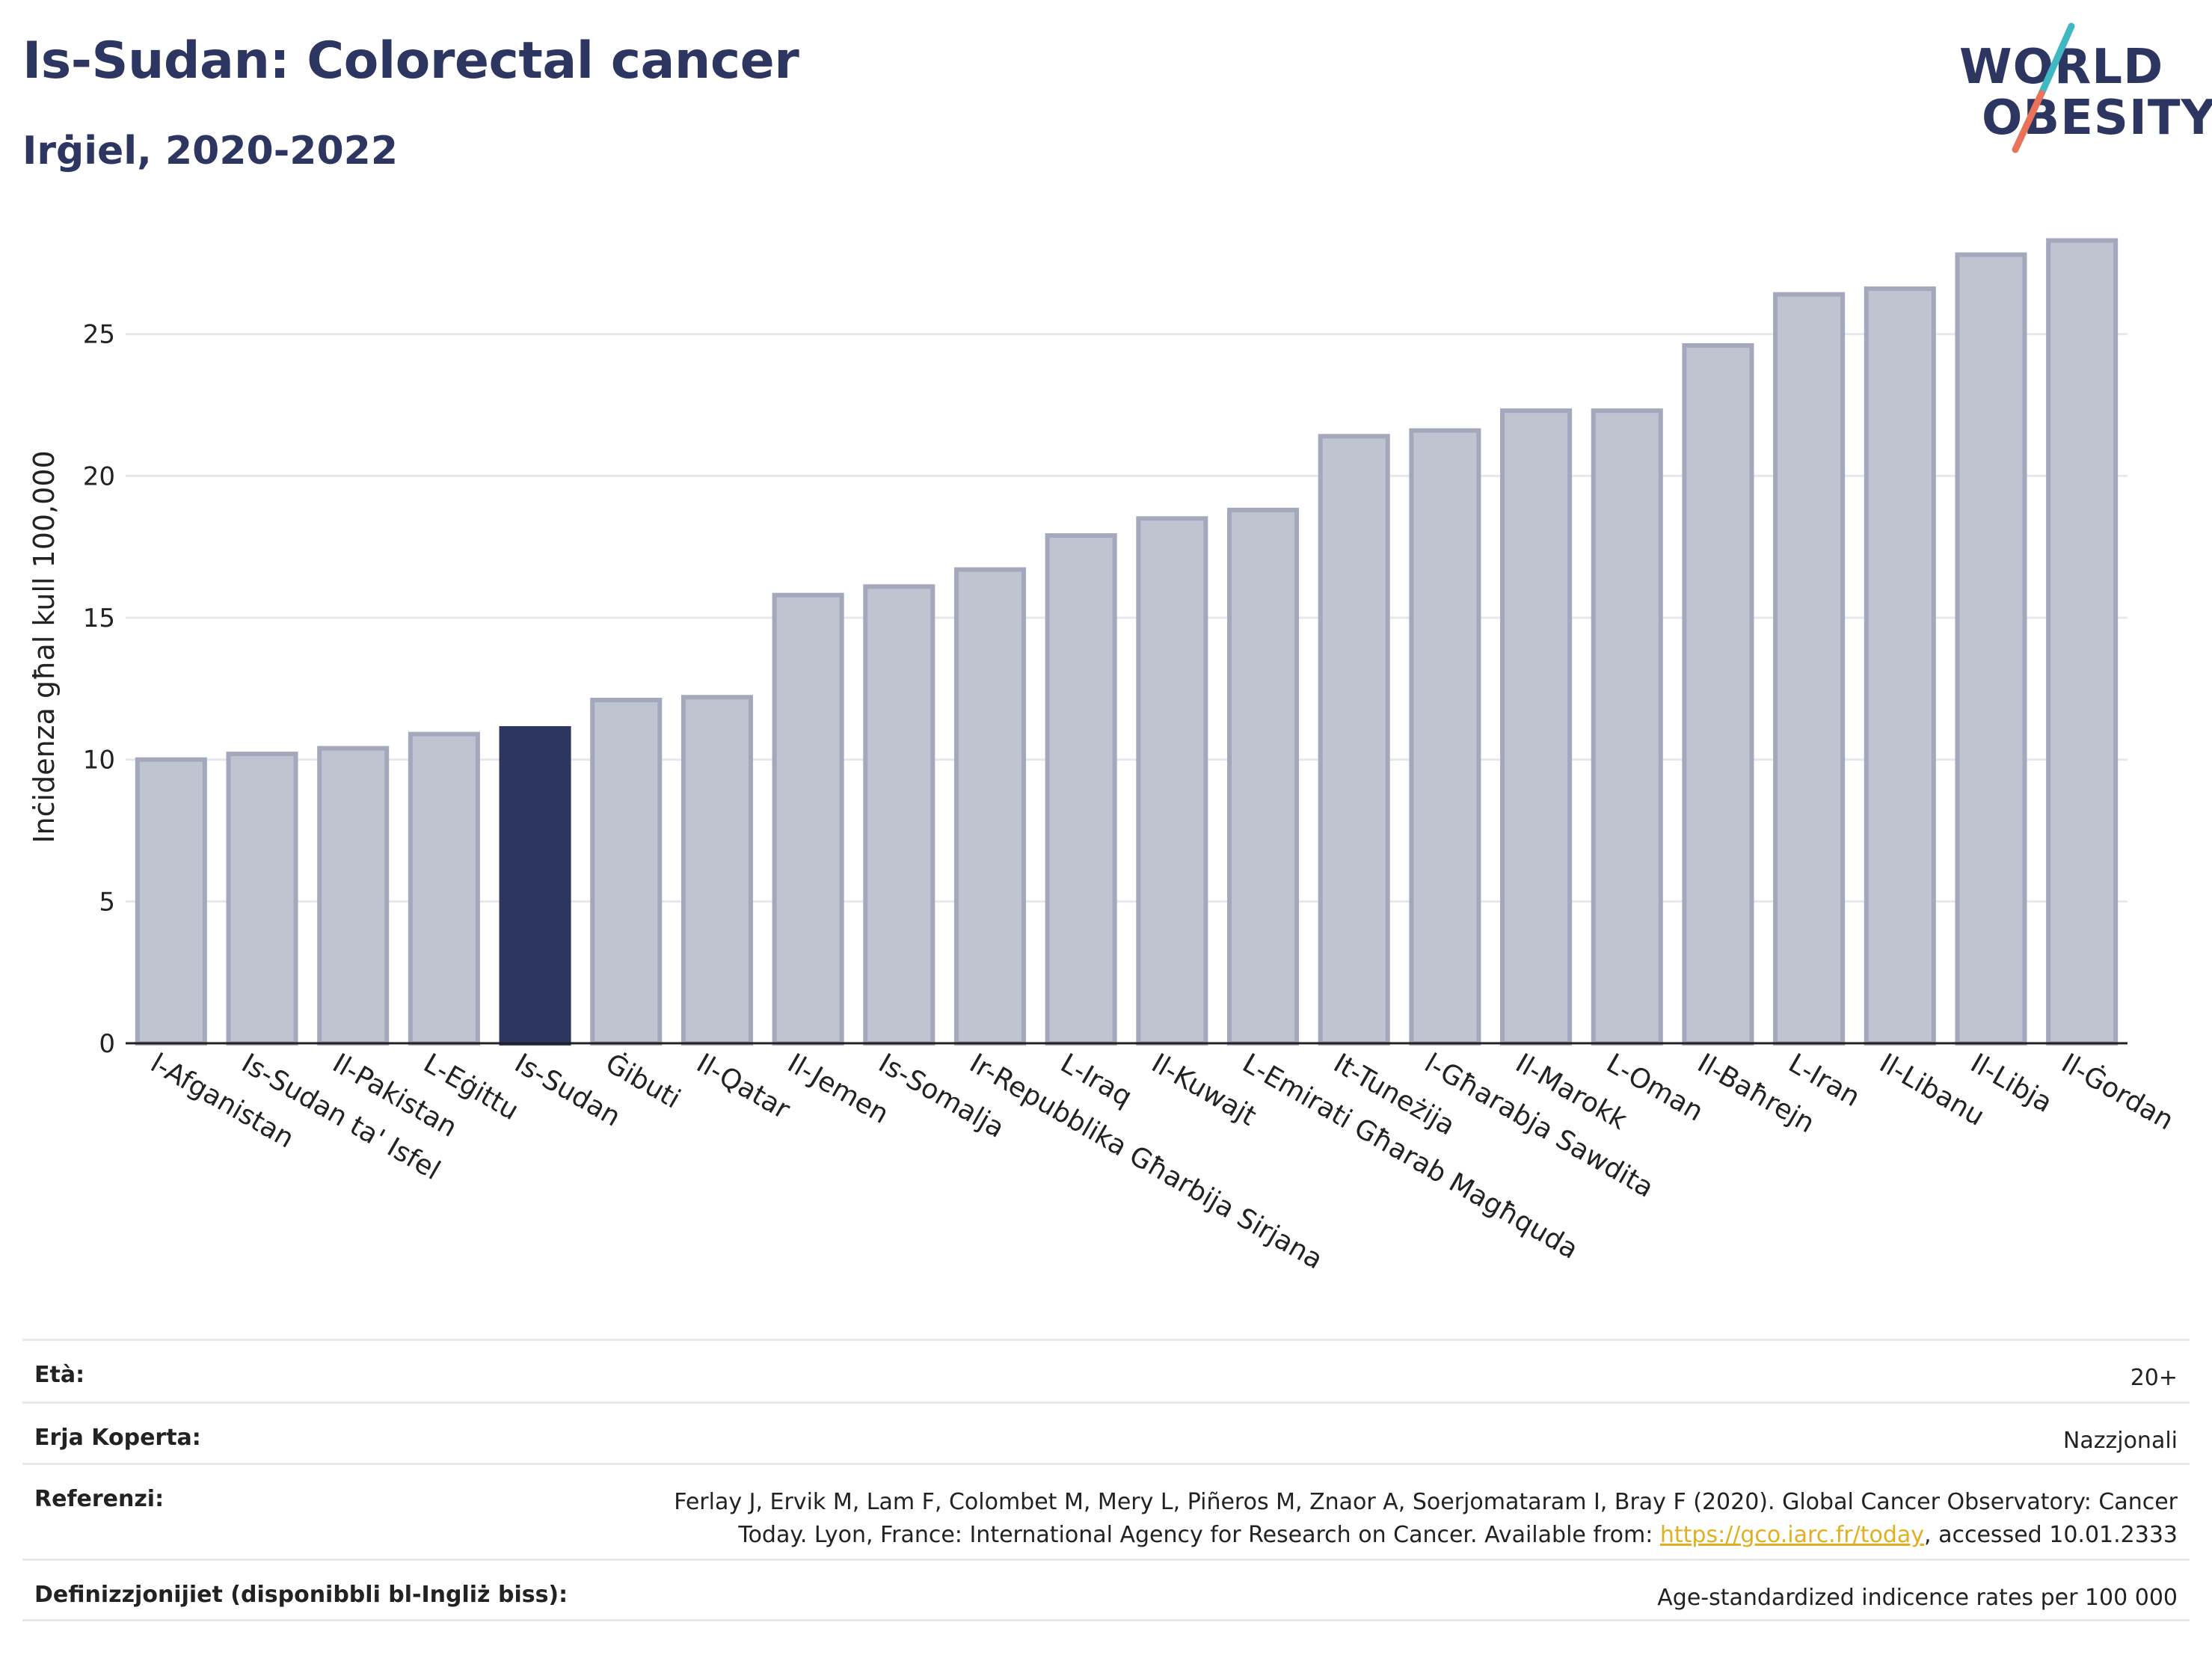 Image resolution: width=2212 pixels, height=1655 pixels. What do you see at coordinates (99, 618) in the screenshot?
I see `y-tick-label: 15` at bounding box center [99, 618].